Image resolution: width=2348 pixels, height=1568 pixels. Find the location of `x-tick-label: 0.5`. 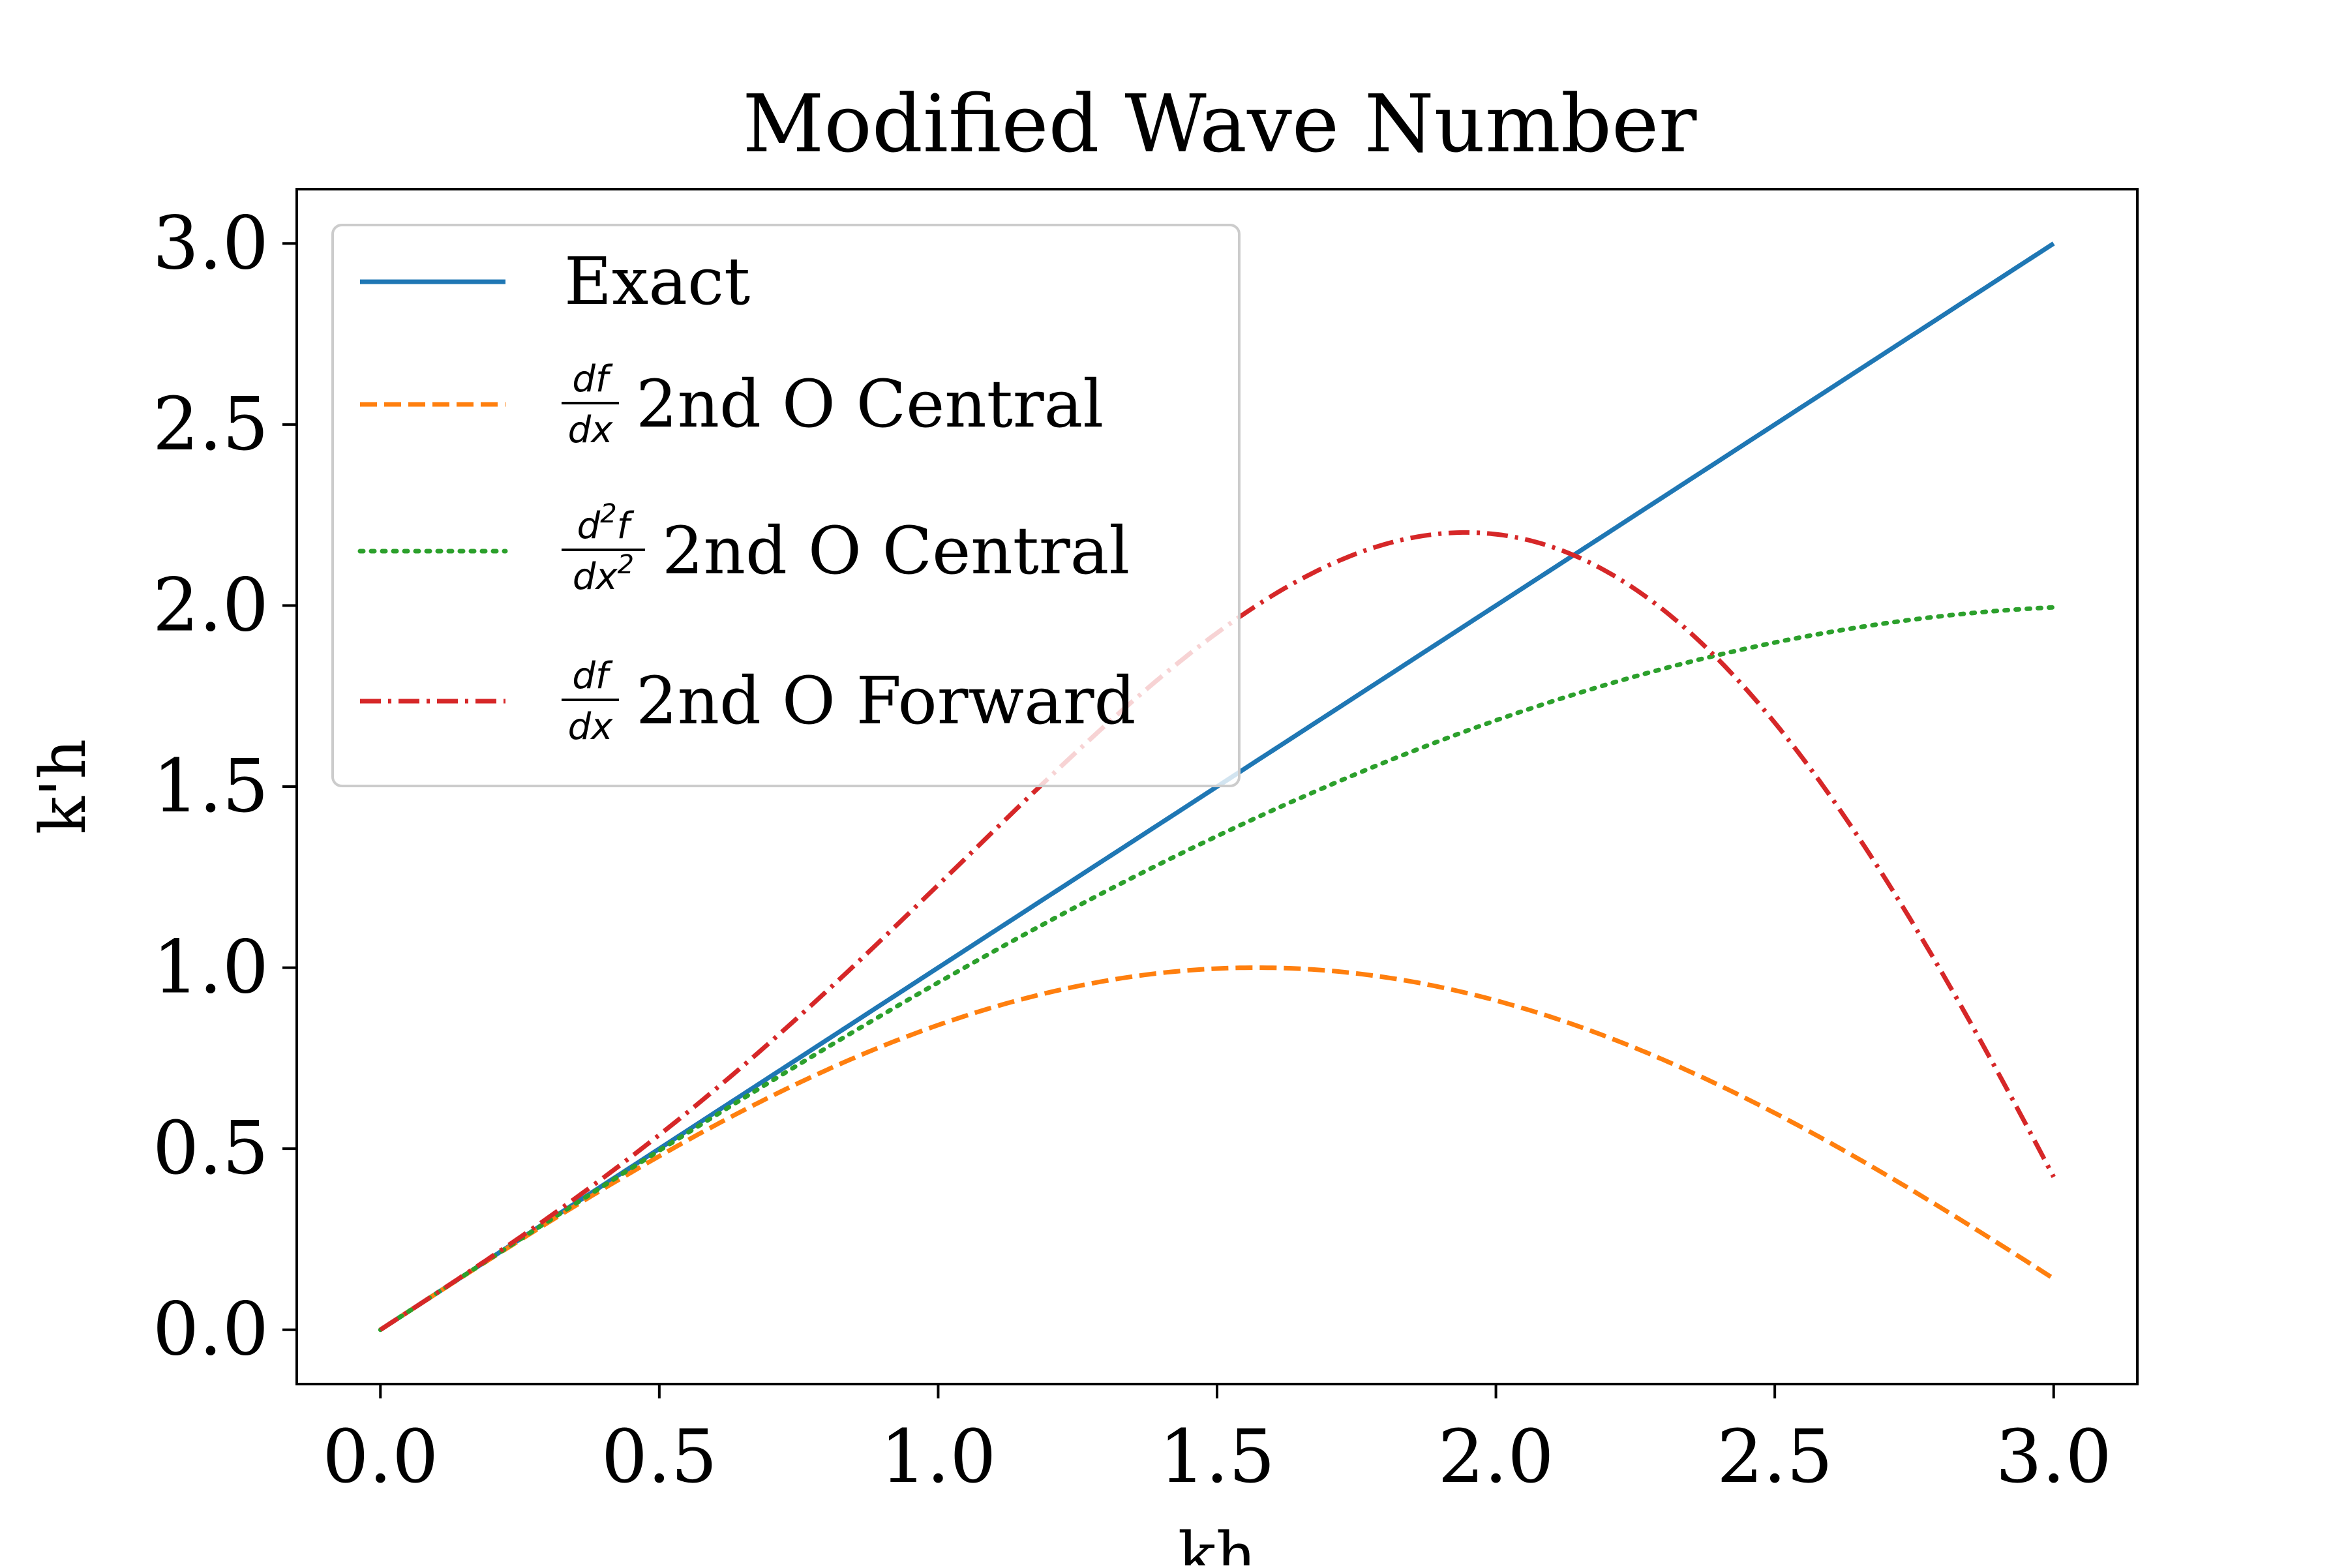

x-tick-label: 0.5 is located at coordinates (659, 1457).